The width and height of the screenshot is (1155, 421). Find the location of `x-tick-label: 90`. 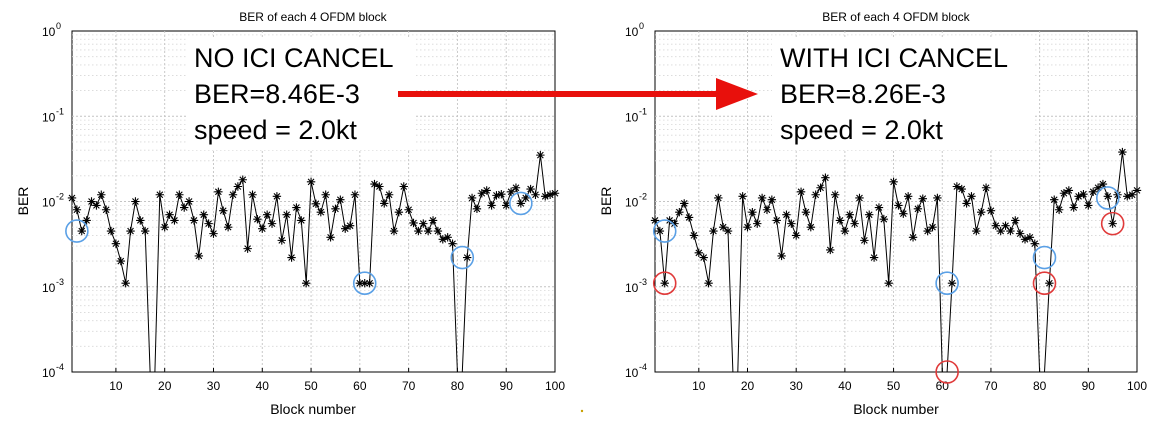

x-tick-label: 90 is located at coordinates (507, 386).